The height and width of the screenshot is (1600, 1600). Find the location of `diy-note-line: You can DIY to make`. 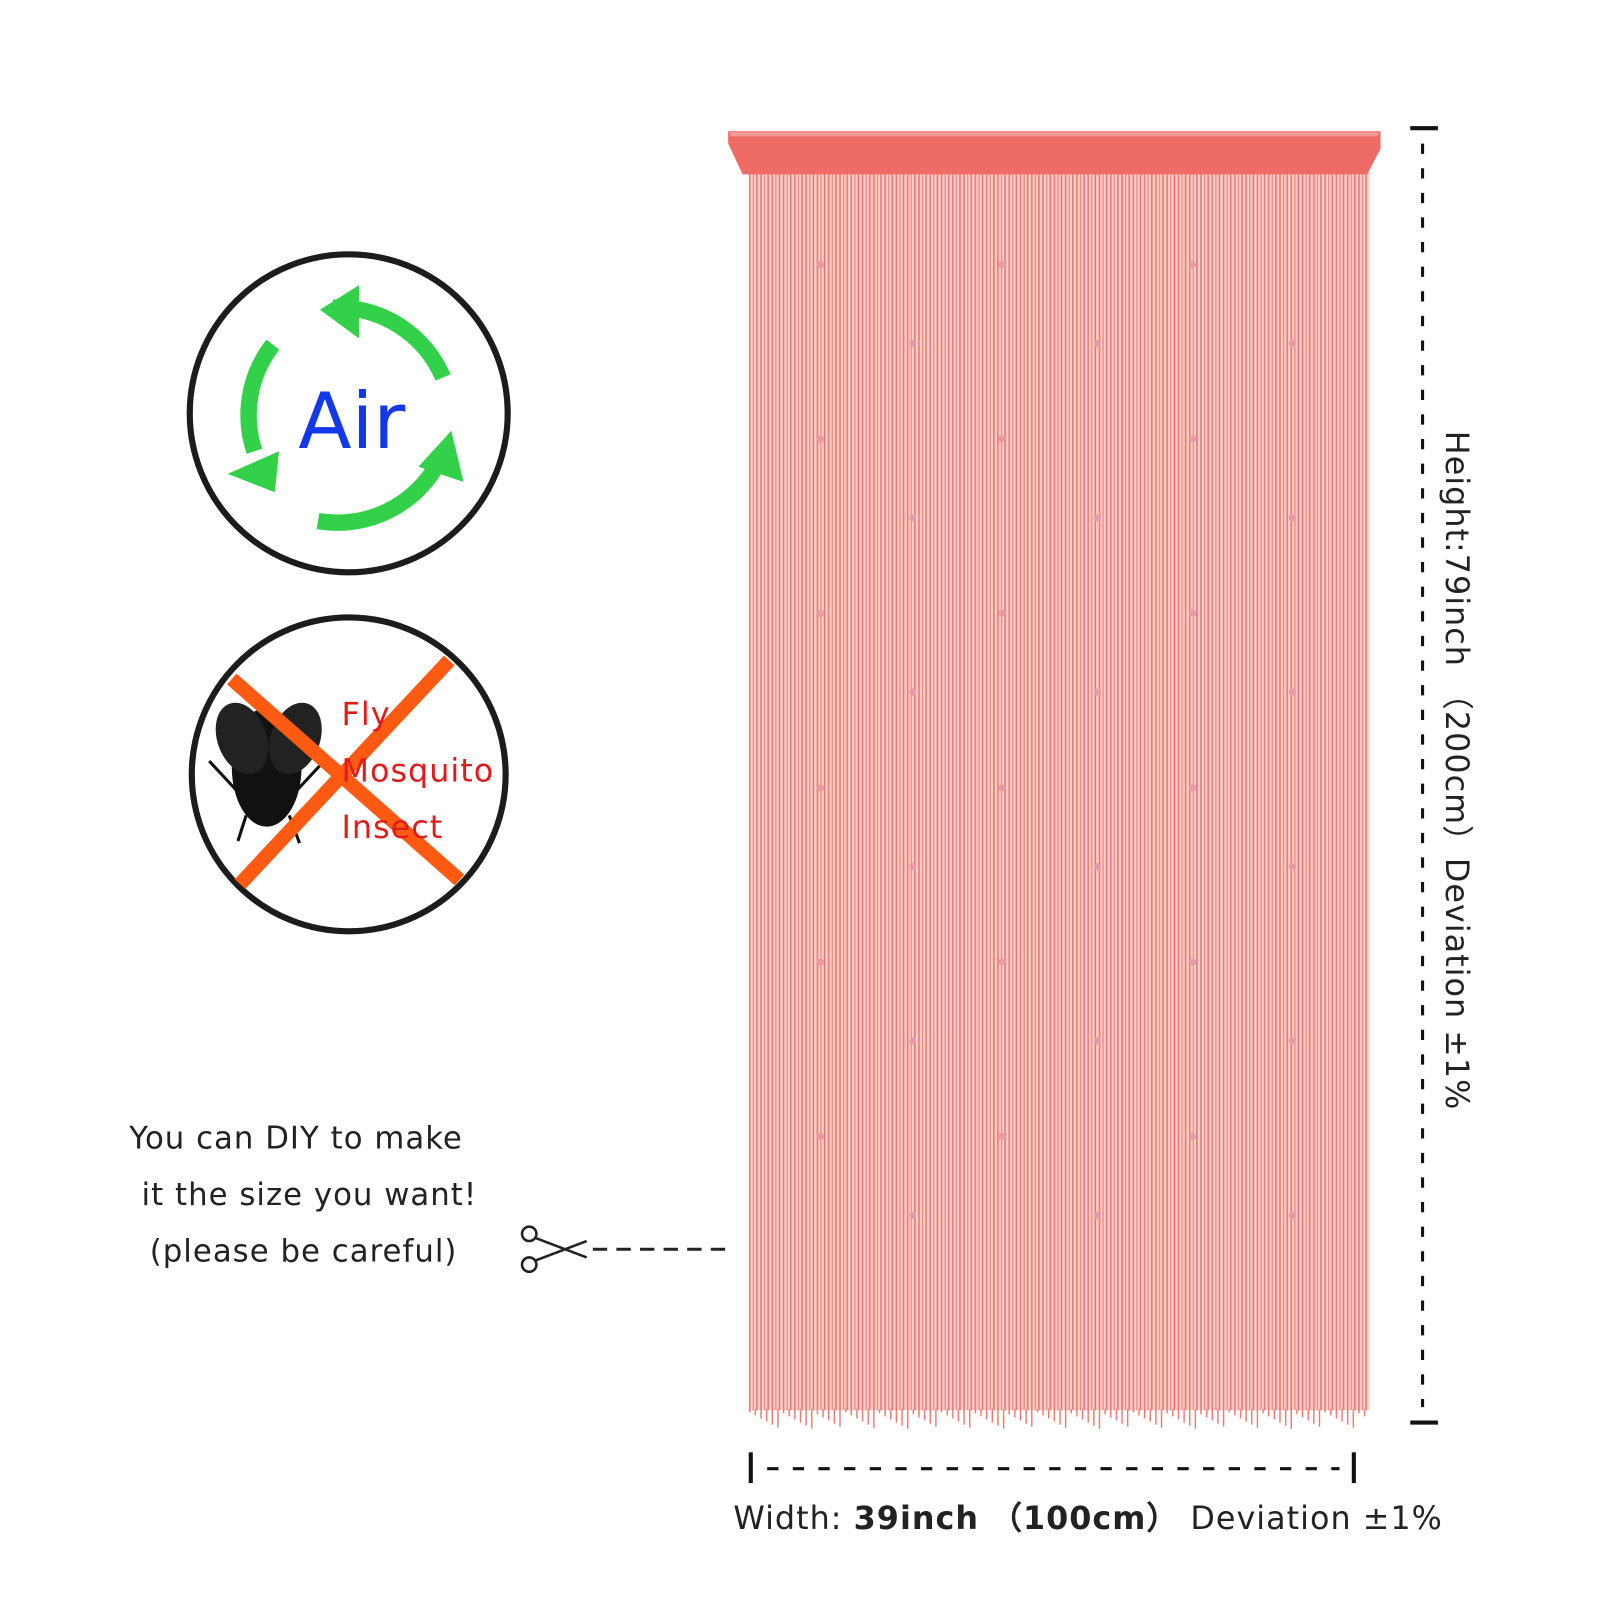

diy-note-line: You can DIY to make is located at coordinates (295, 1139).